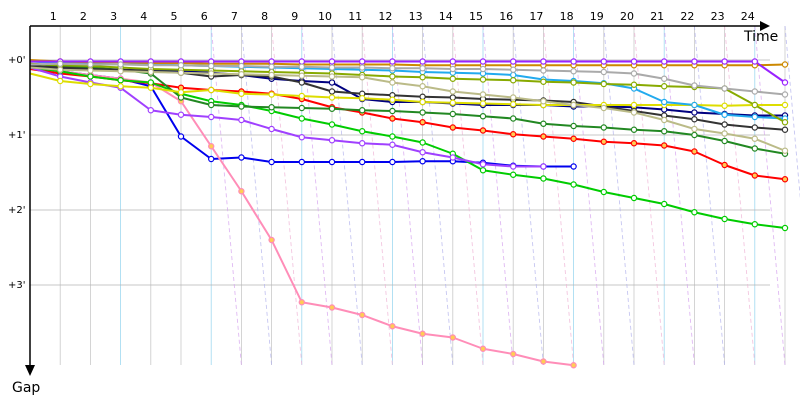 This screenshot has height=400, width=800. Describe the element at coordinates (446, 16) in the screenshot. I see `x-tick-label: 14` at that location.